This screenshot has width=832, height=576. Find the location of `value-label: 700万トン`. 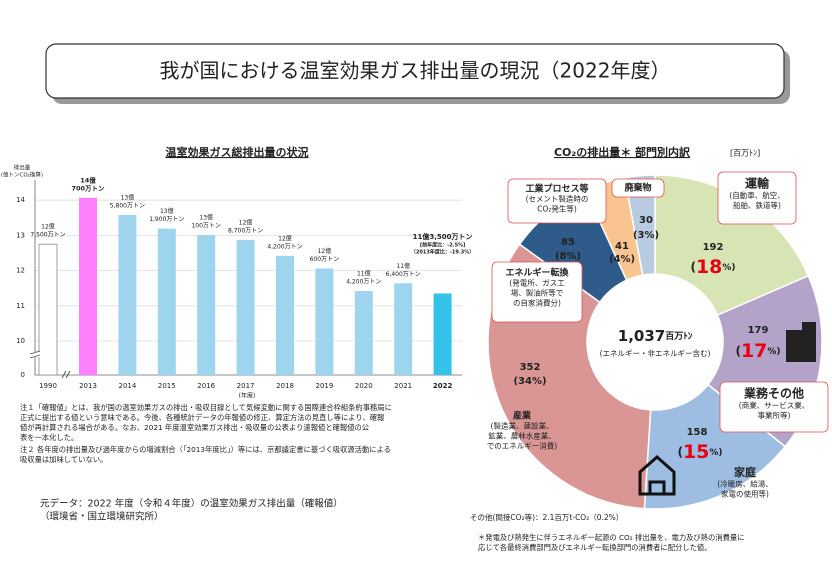

value-label: 700万トン is located at coordinates (88, 189).